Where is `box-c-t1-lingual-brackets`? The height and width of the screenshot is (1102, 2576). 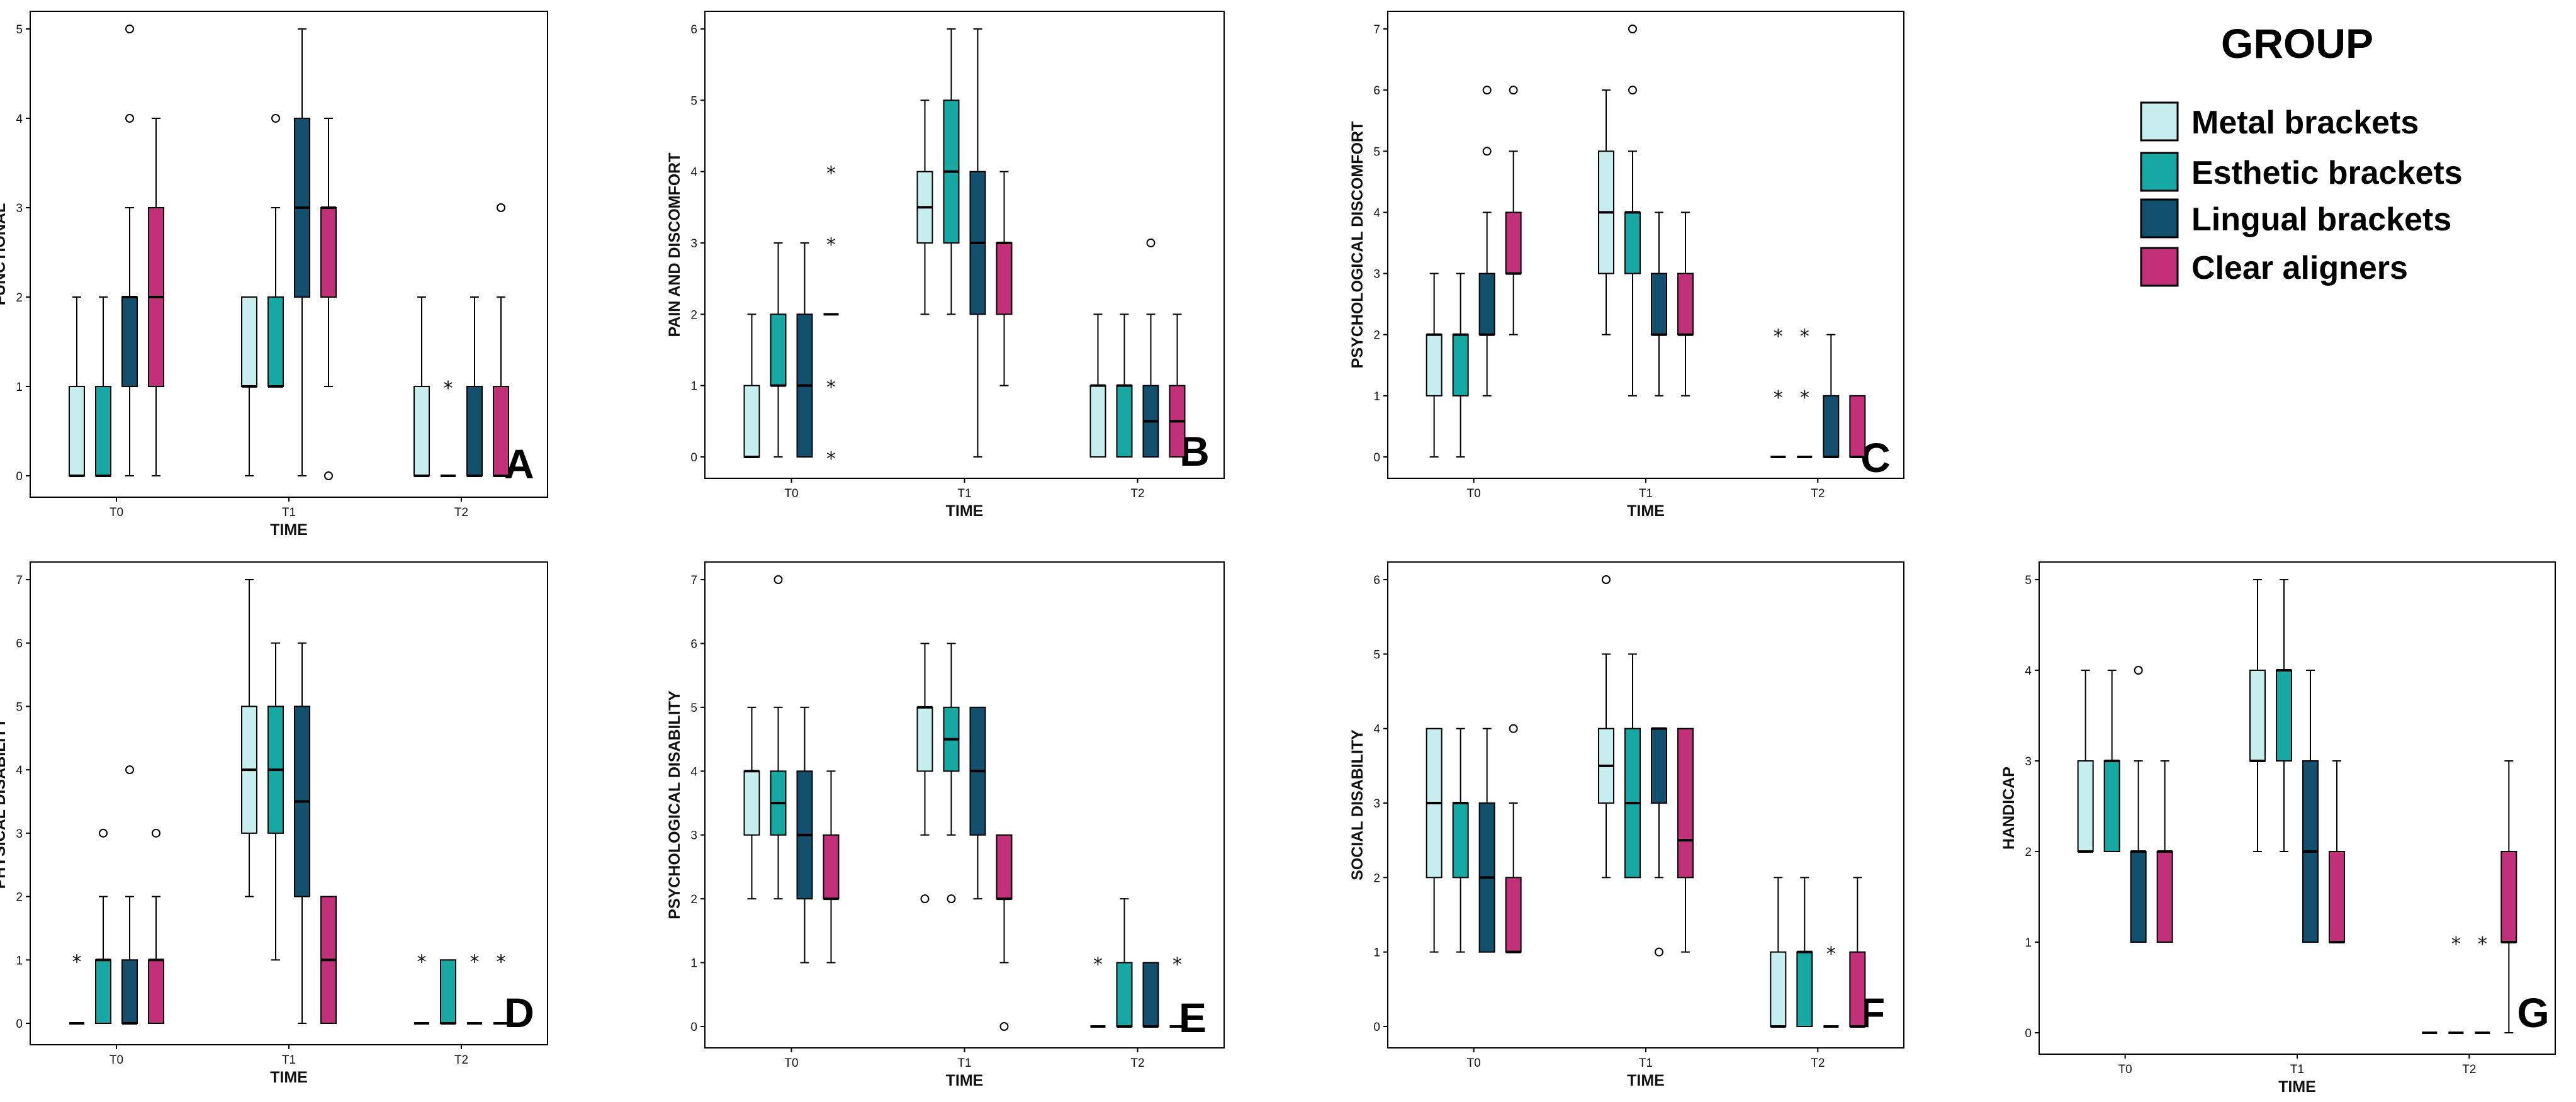
box-c-t1-lingual-brackets is located at coordinates (1659, 304).